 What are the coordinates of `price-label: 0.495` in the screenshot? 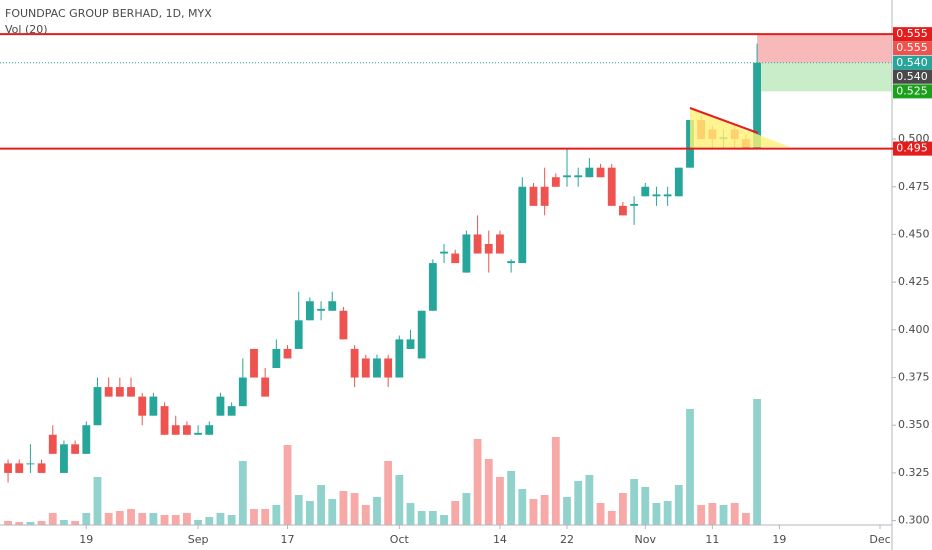 It's located at (912, 148).